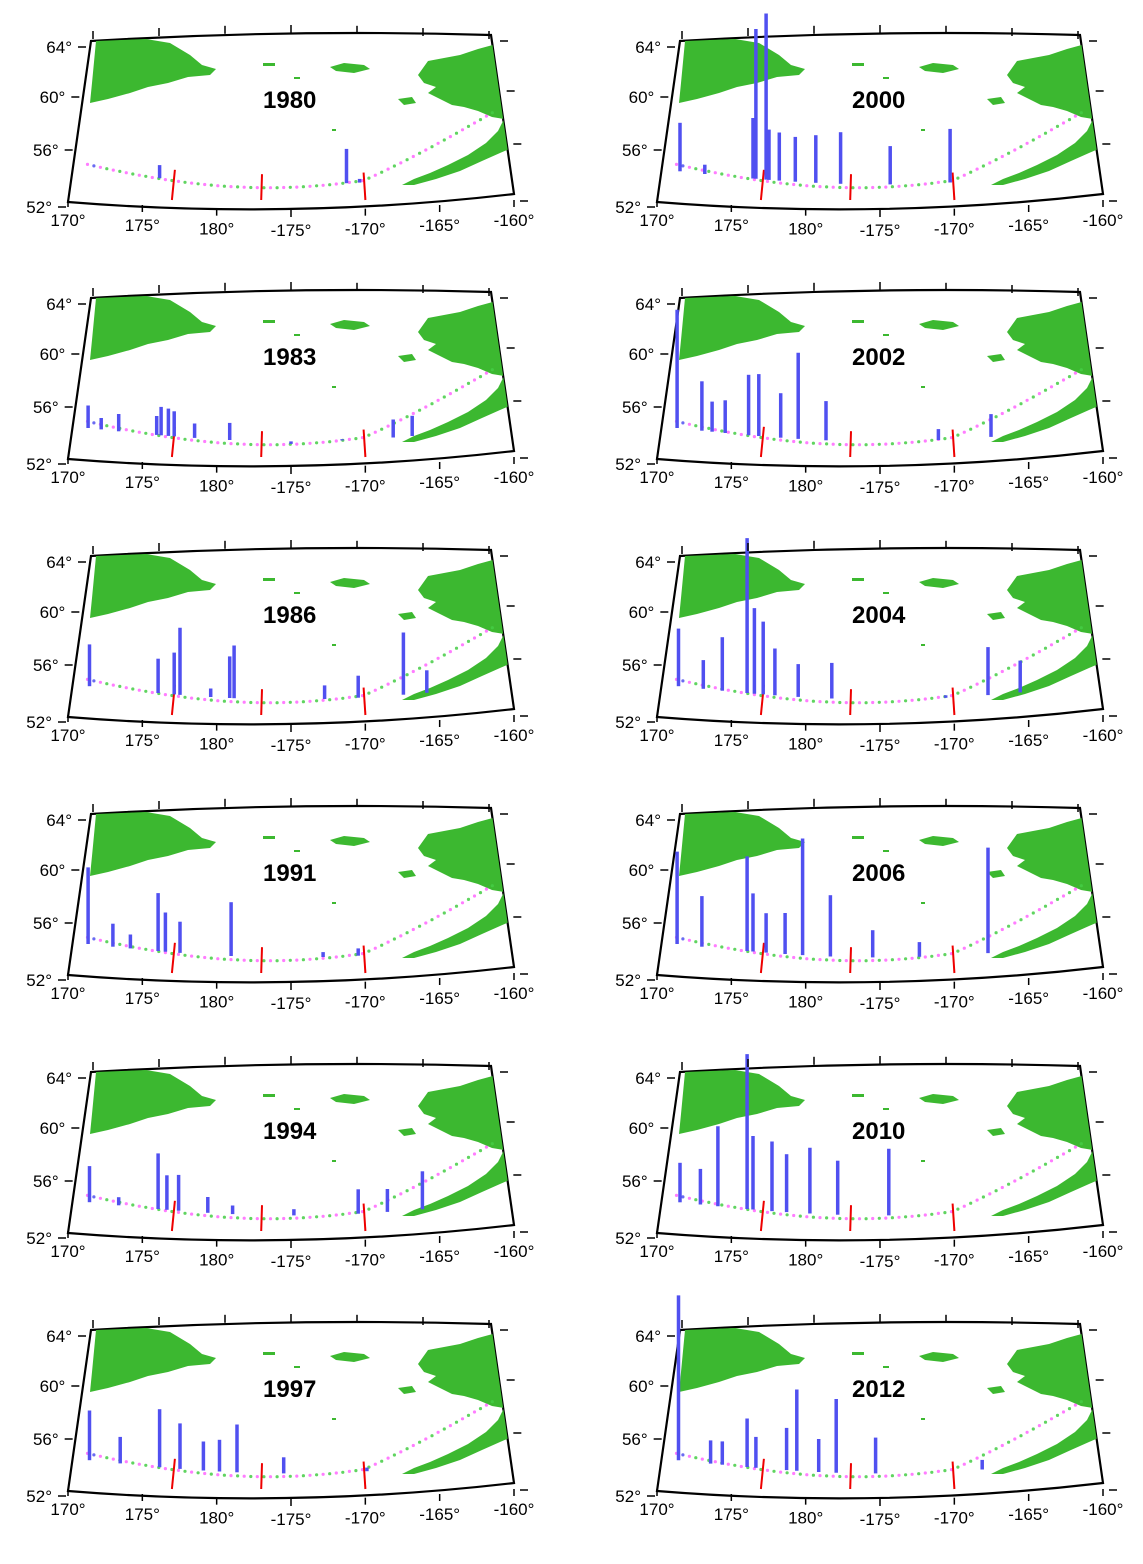  I want to click on land-chukotka, so click(742, 71).